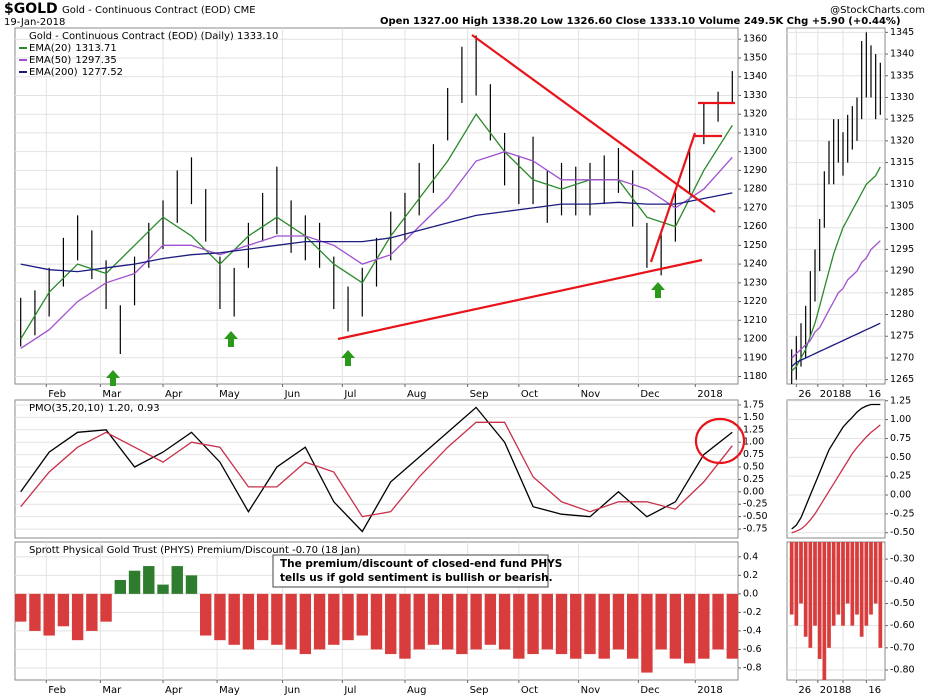 This screenshot has height=700, width=930. What do you see at coordinates (755, 207) in the screenshot?
I see `y-tick-label: 1270` at bounding box center [755, 207].